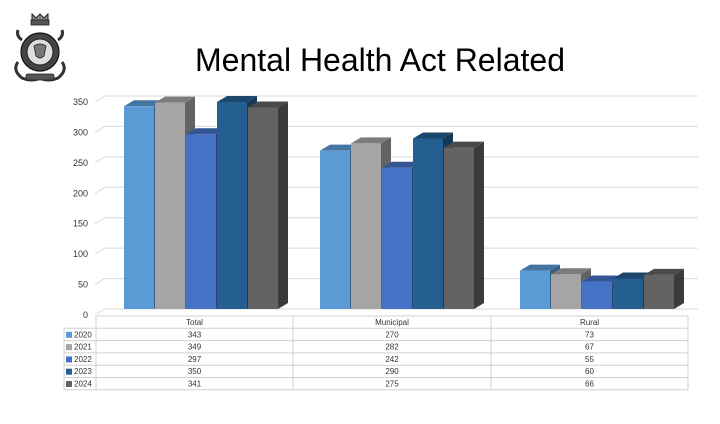 This screenshot has height=424, width=720. I want to click on police-crest-icon, so click(40, 47).